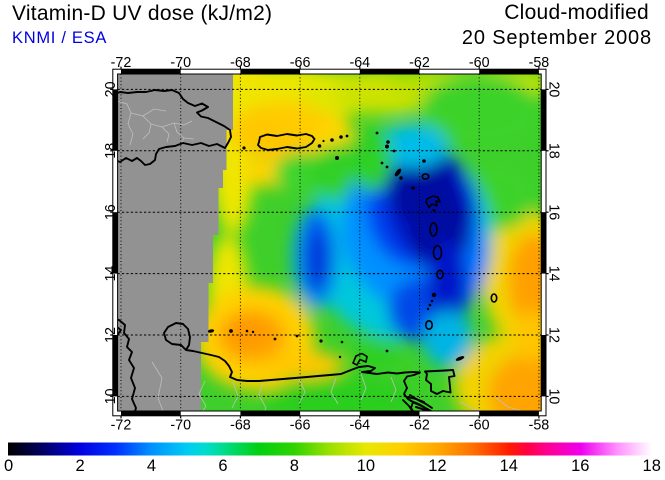 The width and height of the screenshot is (665, 480). What do you see at coordinates (222, 466) in the screenshot?
I see `svg-text: 6` at bounding box center [222, 466].